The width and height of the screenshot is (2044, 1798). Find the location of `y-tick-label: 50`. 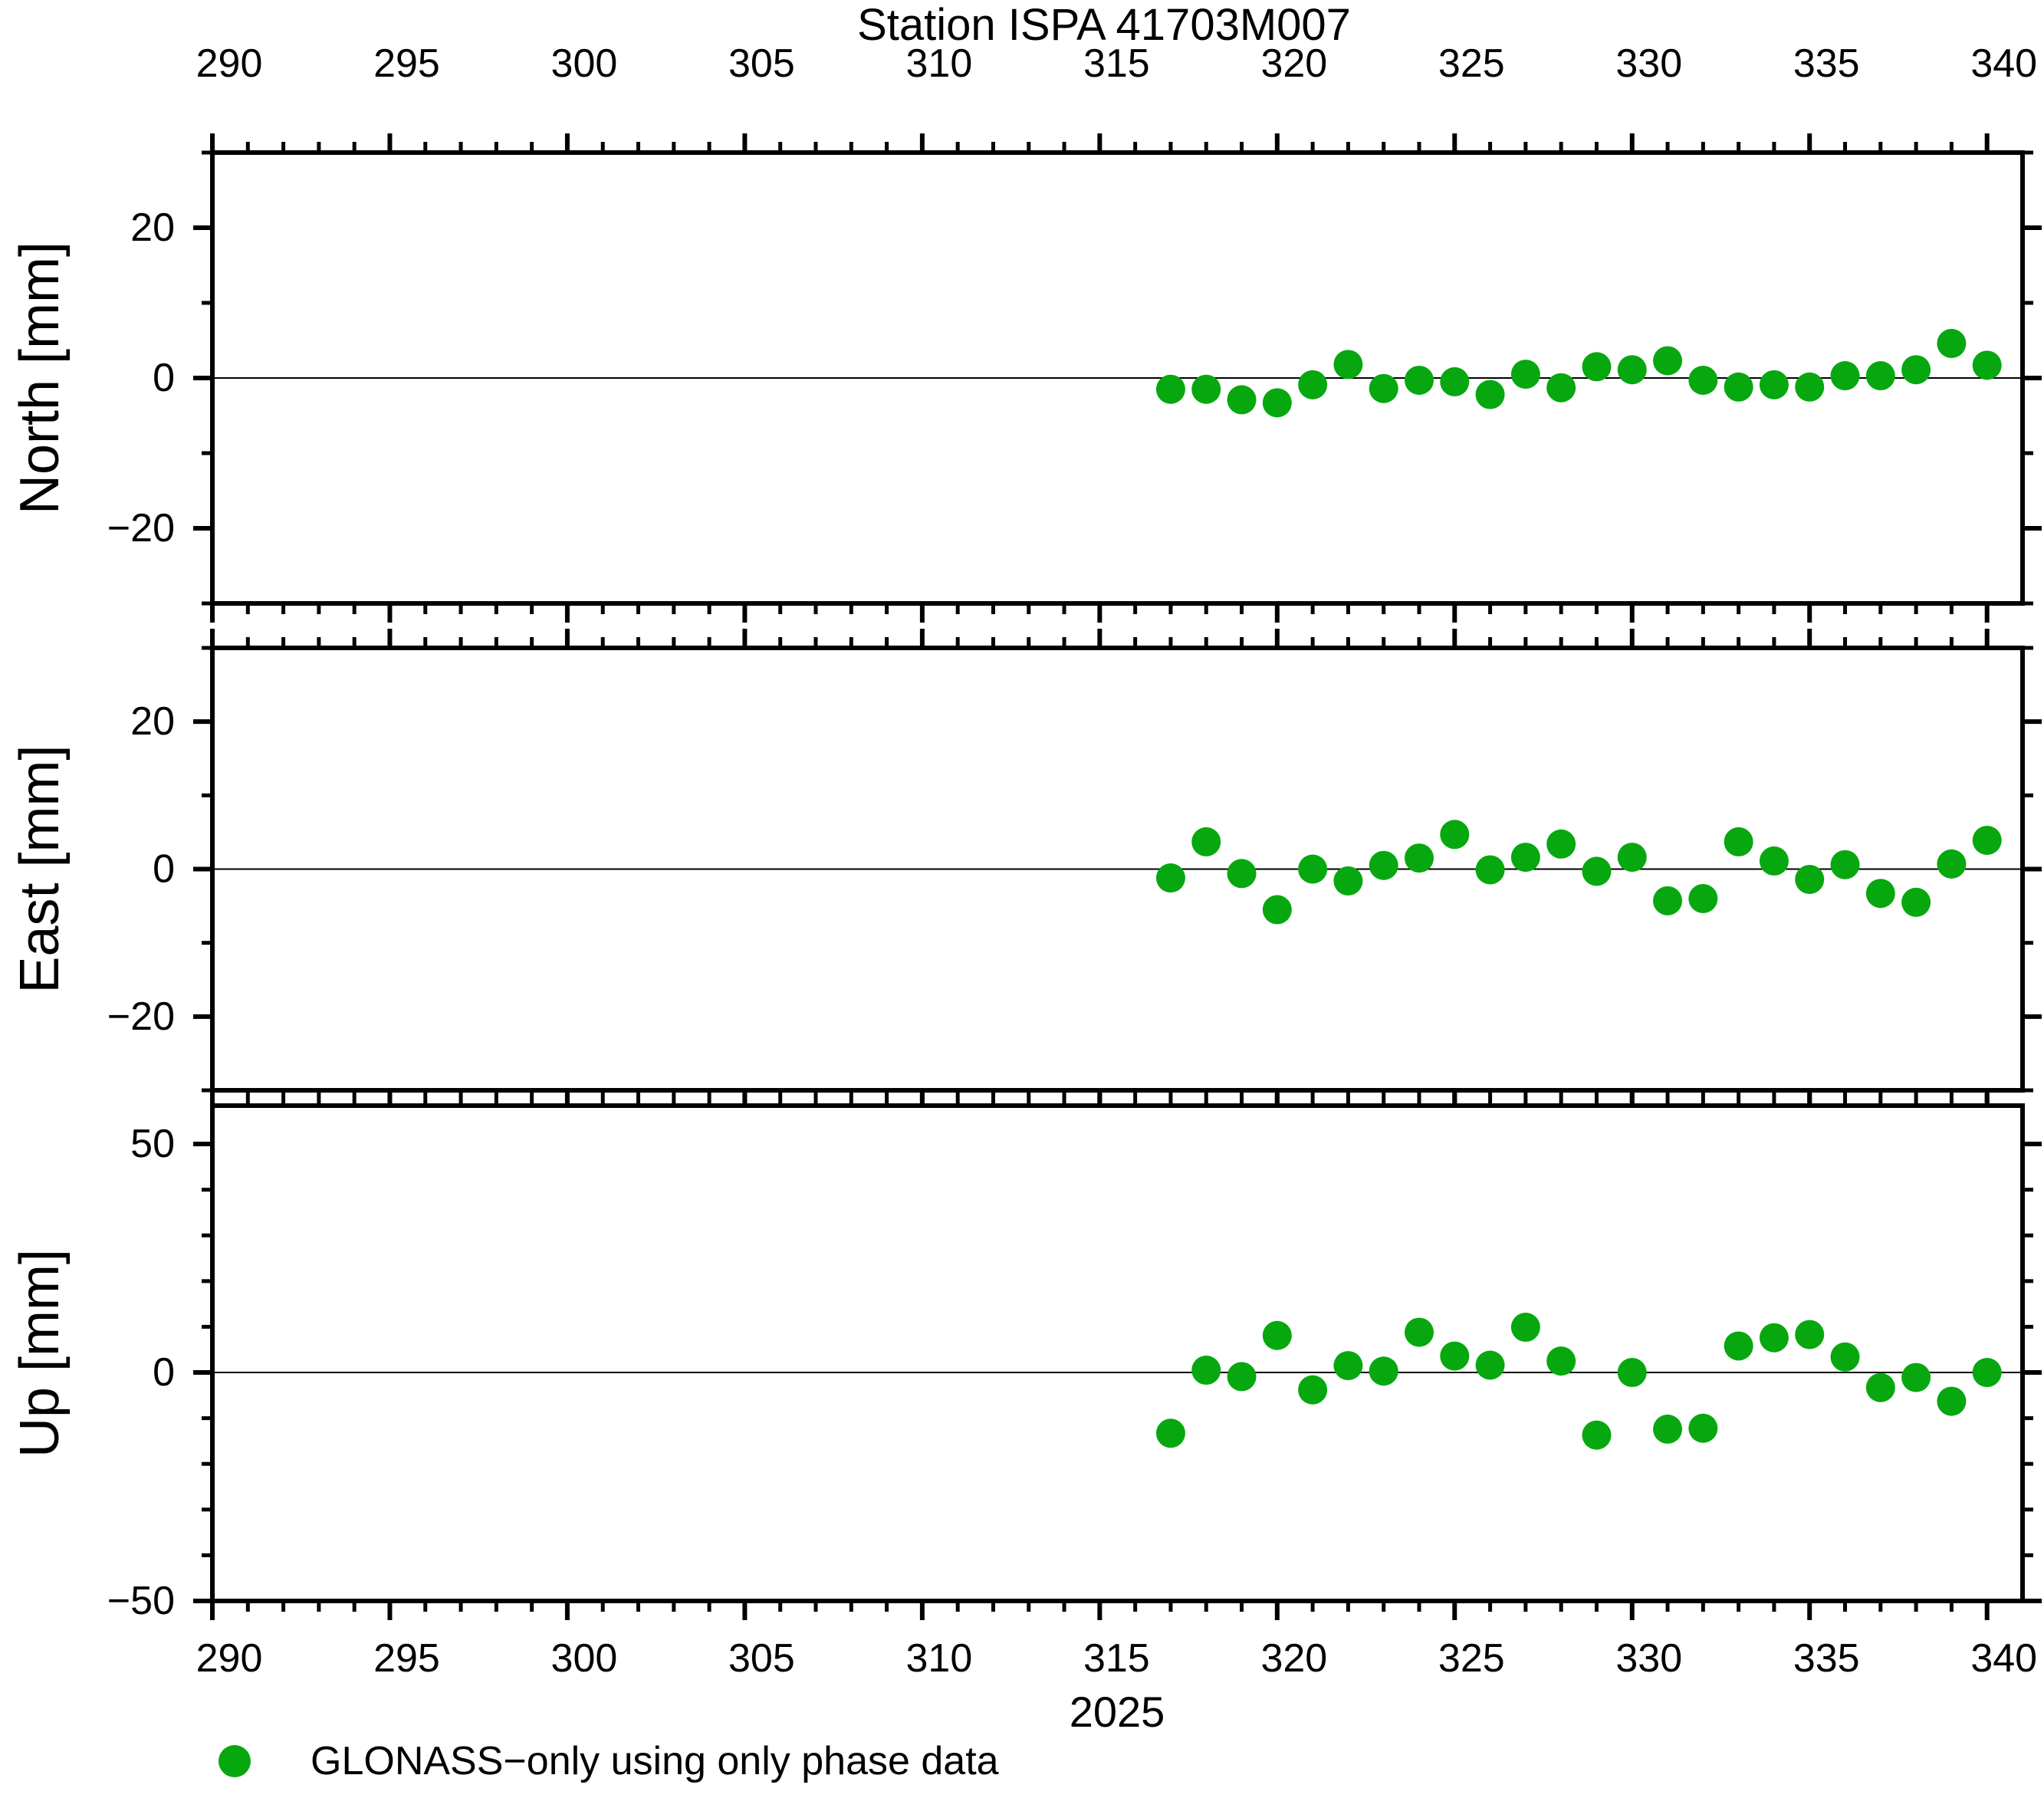

y-tick-label: 50 is located at coordinates (152, 1144).